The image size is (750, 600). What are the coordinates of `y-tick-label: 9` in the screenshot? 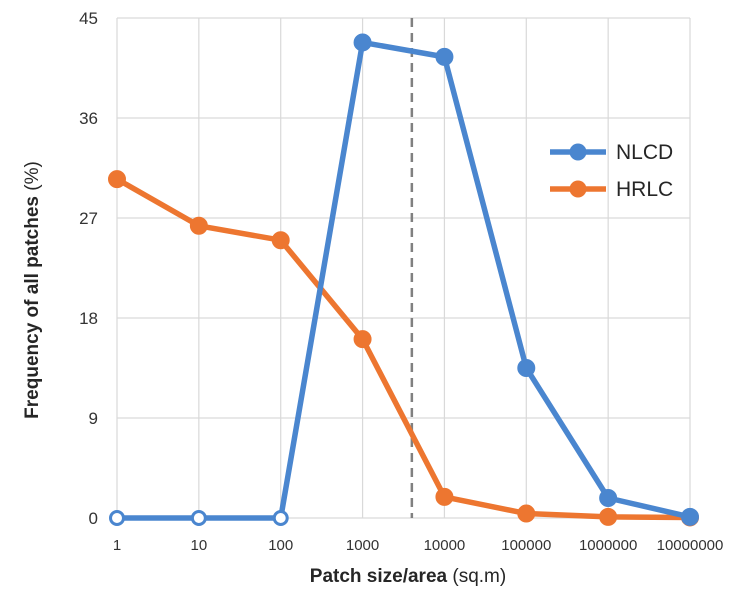 It's located at (93, 418).